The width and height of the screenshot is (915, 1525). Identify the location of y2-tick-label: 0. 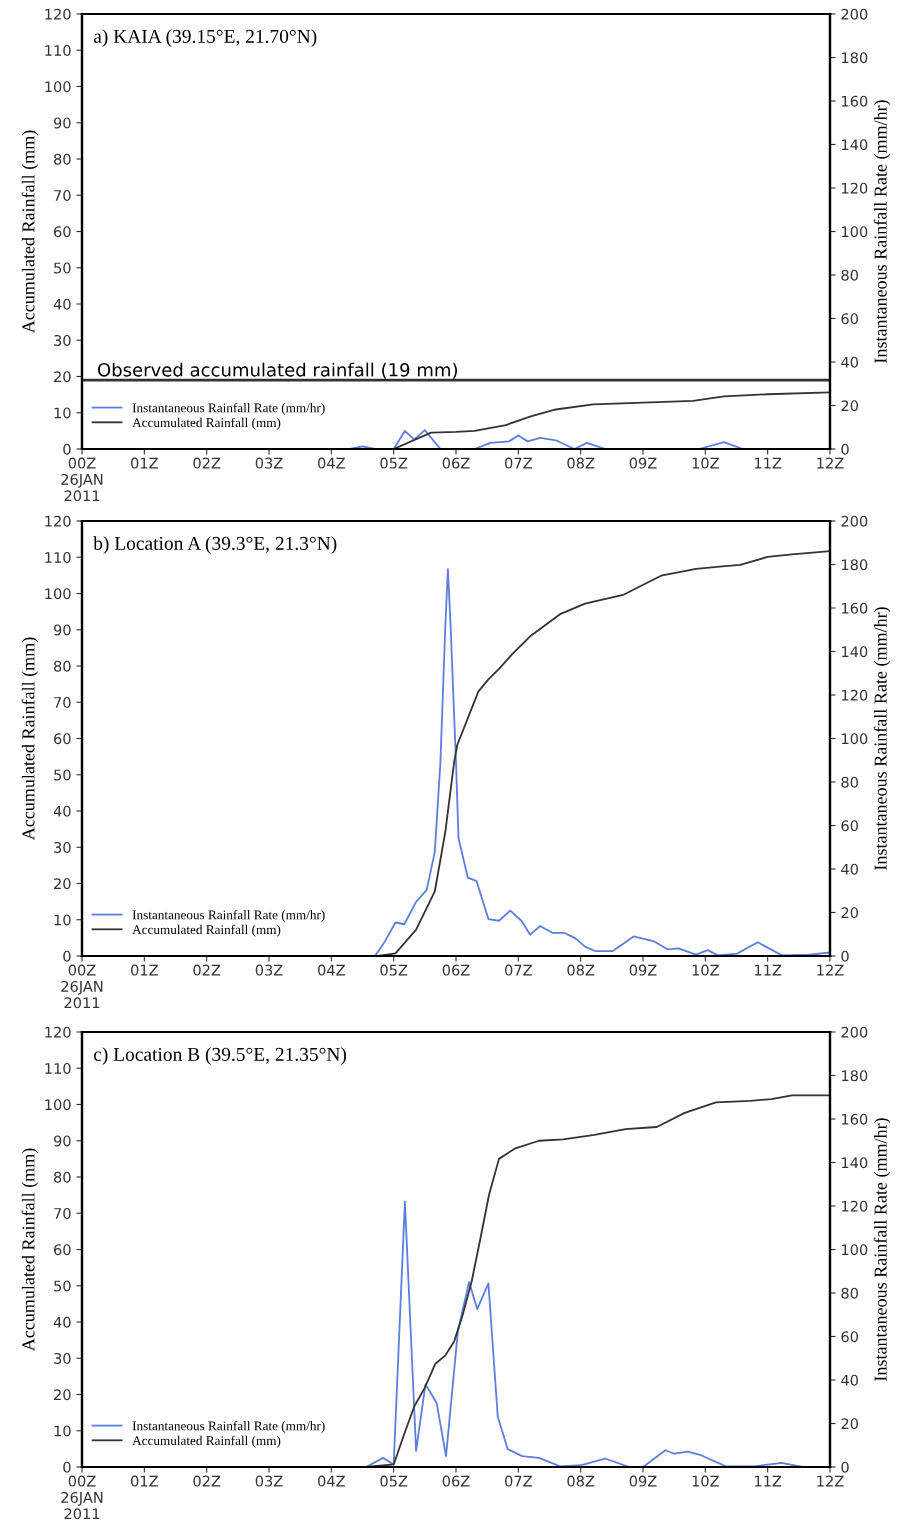
(845, 956).